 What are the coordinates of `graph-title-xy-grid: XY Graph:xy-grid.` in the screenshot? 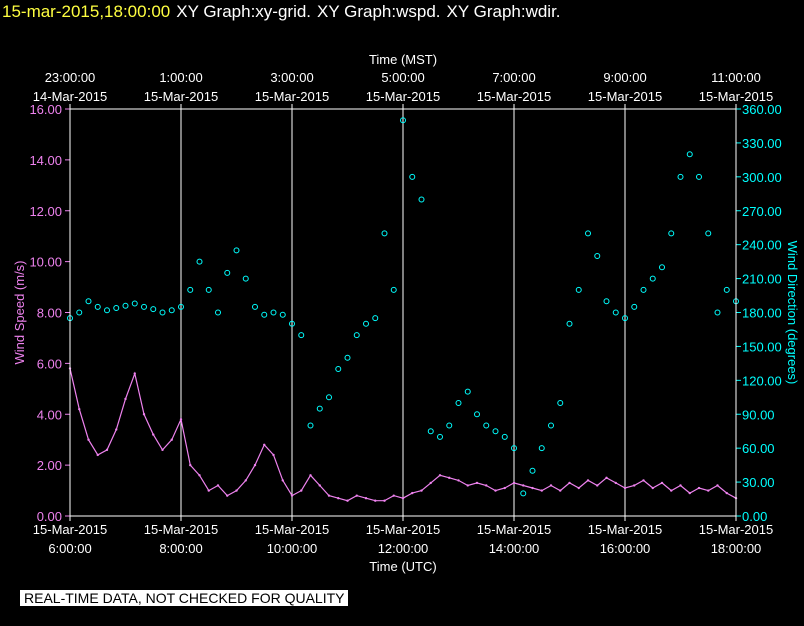 It's located at (244, 11).